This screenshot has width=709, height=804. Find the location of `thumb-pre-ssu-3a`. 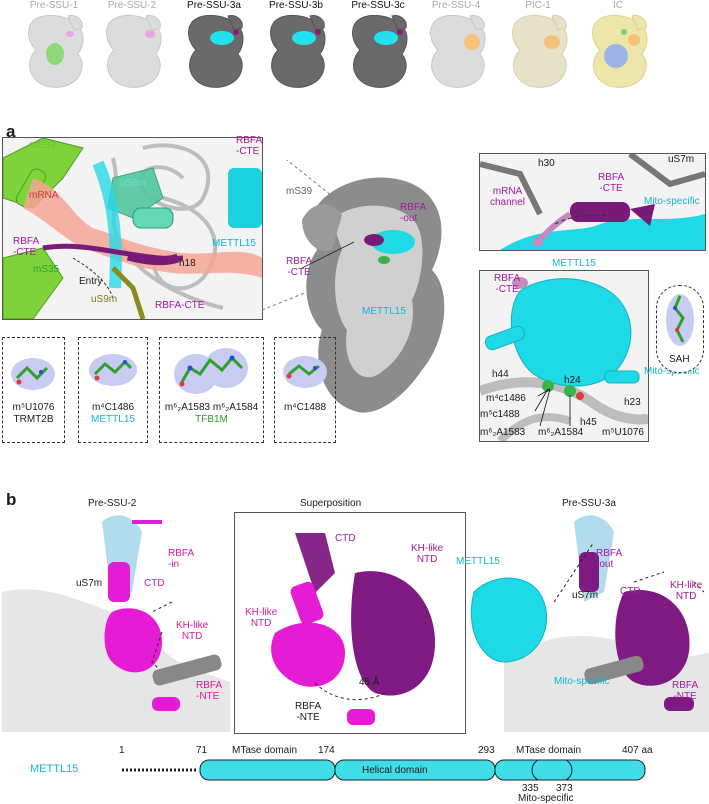

thumb-pre-ssu-3a is located at coordinates (216, 51).